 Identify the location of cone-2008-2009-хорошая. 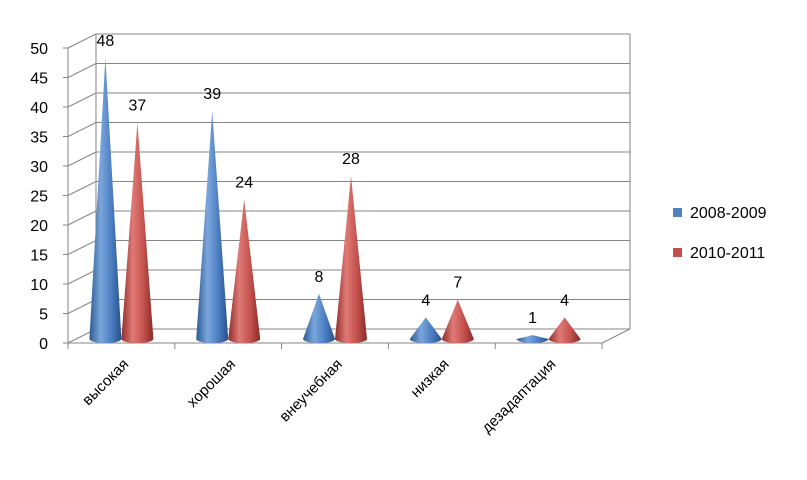
(212, 227).